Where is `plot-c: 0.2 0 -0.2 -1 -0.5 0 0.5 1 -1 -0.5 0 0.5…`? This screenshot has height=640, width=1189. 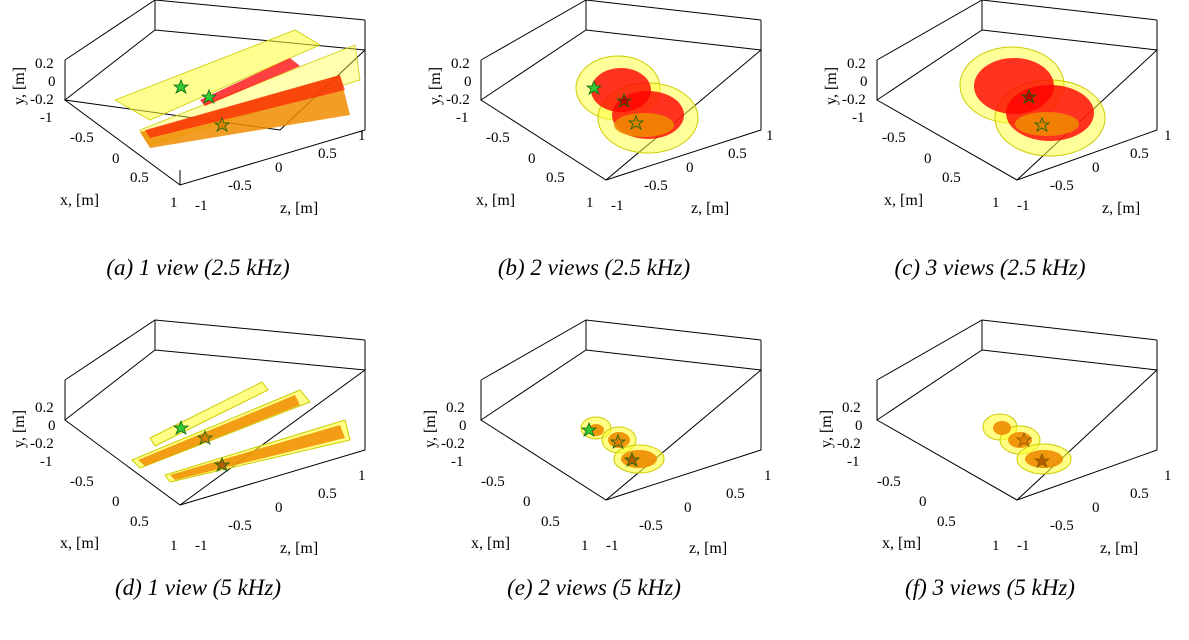
plot-c: 0.2 0 -0.2 -1 -0.5 0 0.5 1 -1 -0.5 0 0.5… is located at coordinates (997, 108).